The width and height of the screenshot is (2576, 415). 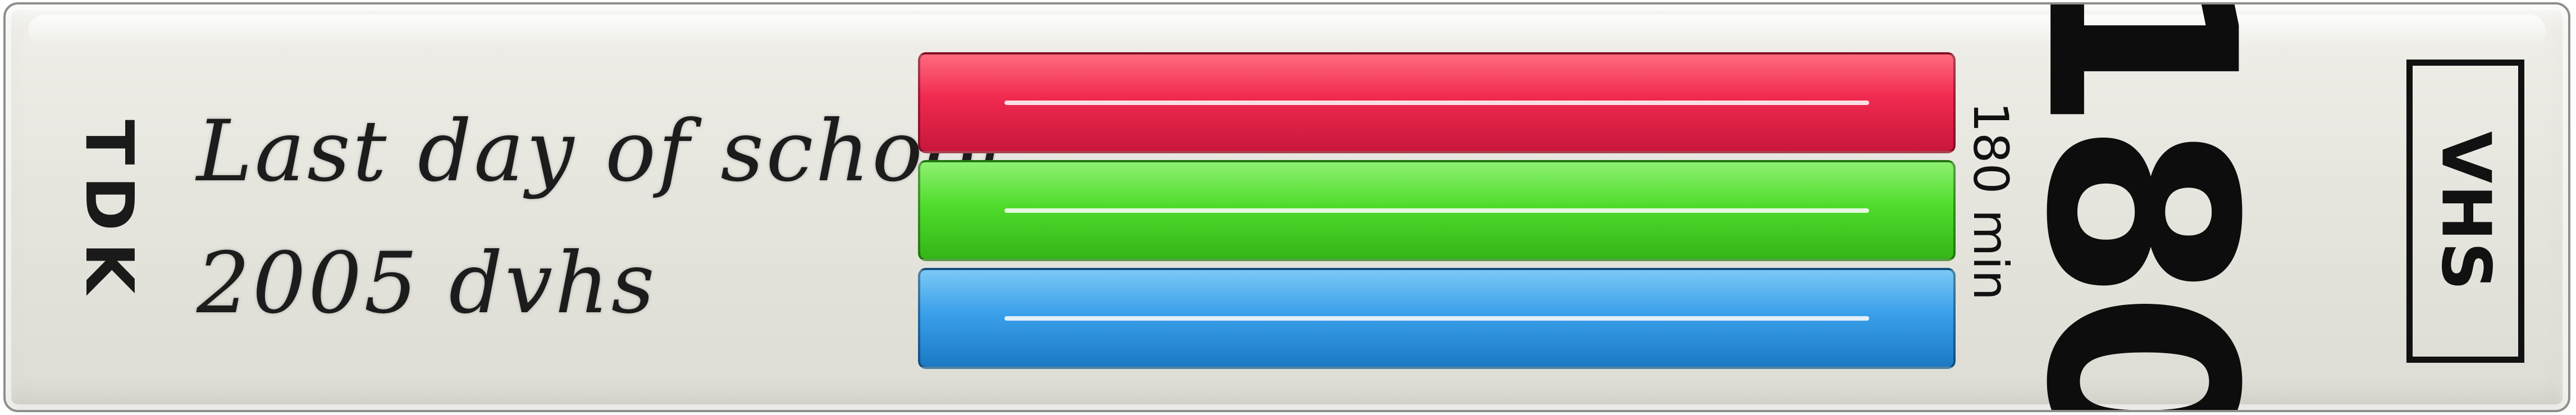 I want to click on brand-logo-area: TDK, so click(x=110, y=212).